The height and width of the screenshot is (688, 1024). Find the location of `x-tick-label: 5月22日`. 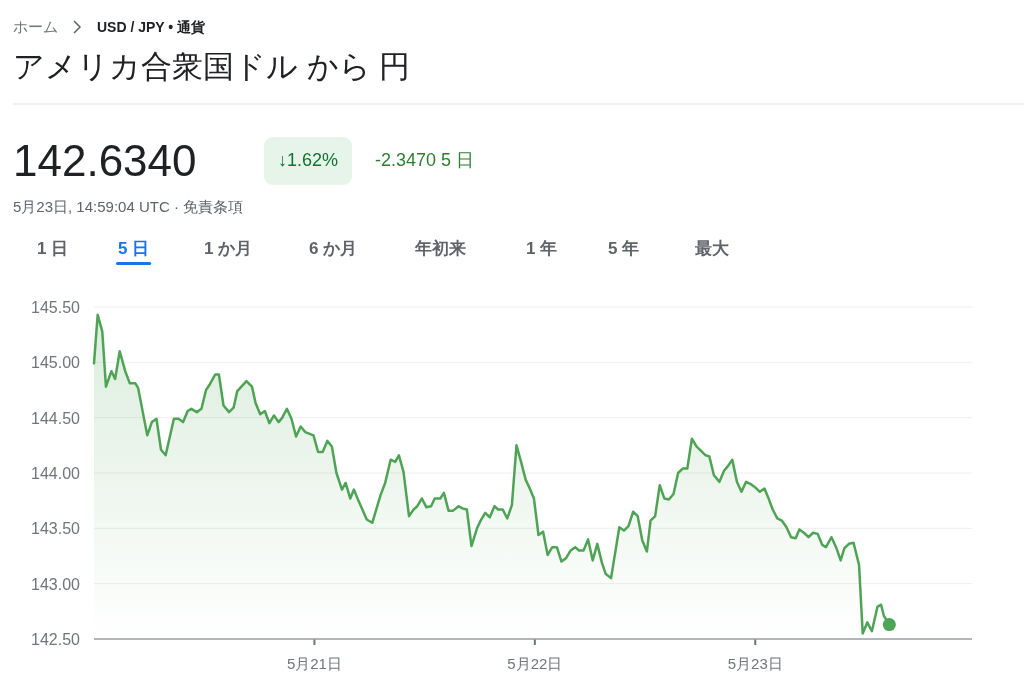

x-tick-label: 5月22日 is located at coordinates (535, 663).